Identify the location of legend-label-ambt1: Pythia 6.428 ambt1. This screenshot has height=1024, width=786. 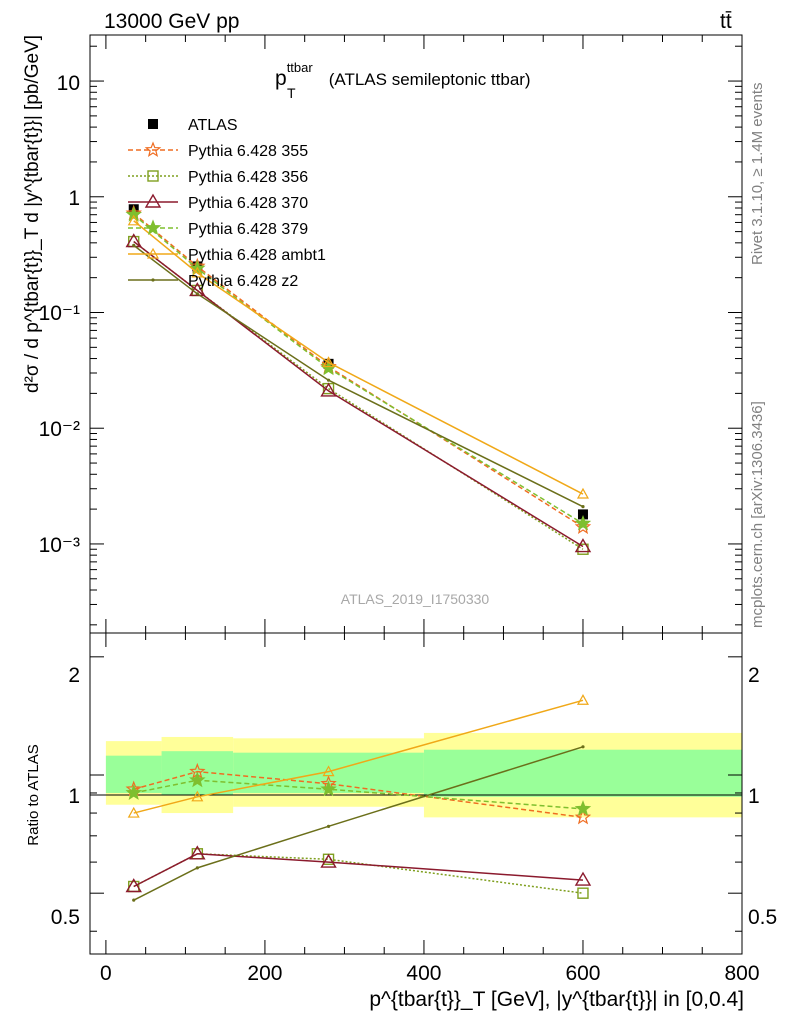
(257, 255).